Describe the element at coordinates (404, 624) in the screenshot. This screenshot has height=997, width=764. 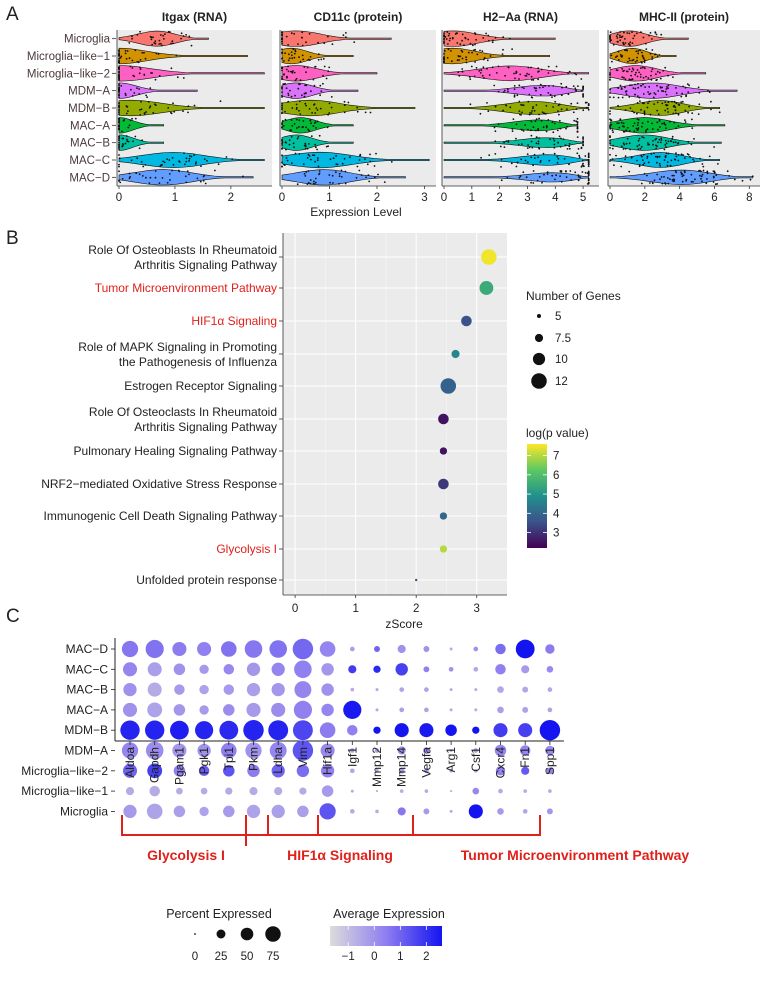
I see `x-axis-title: zScore` at that location.